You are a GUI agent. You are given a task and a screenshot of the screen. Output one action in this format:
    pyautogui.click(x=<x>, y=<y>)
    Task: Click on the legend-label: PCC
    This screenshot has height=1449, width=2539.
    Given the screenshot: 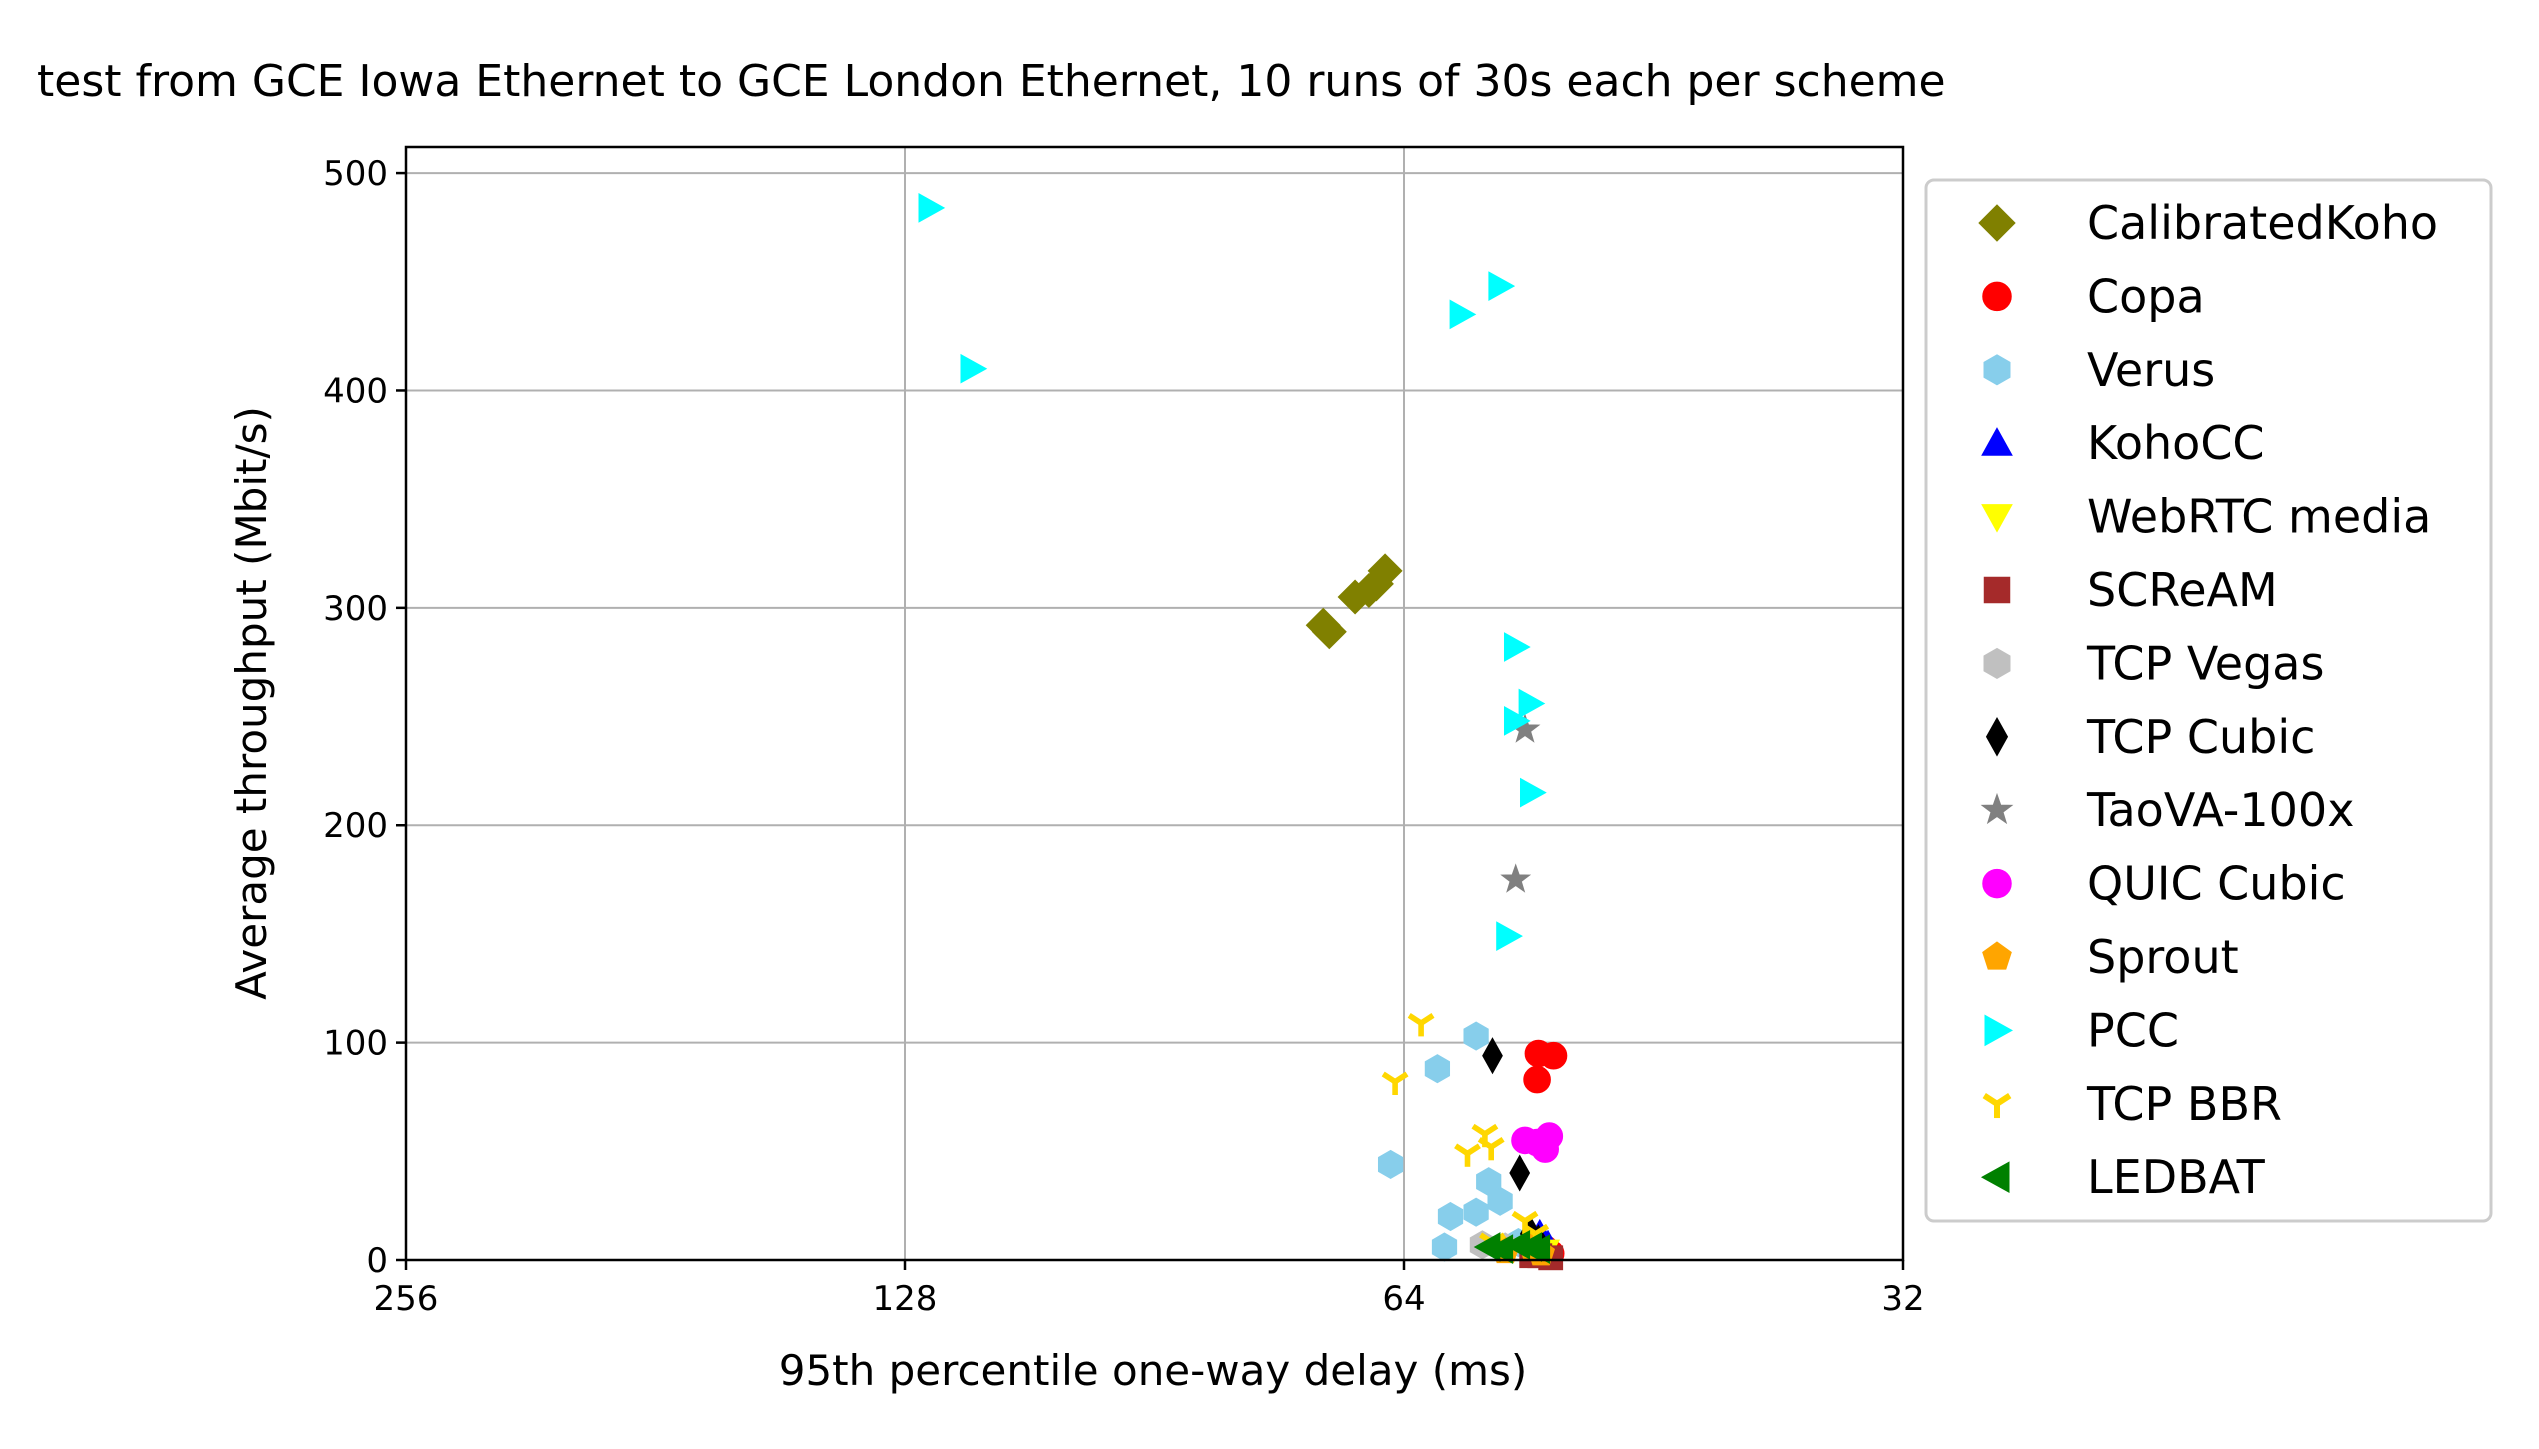 What is the action you would take?
    pyautogui.click(x=2133, y=1030)
    